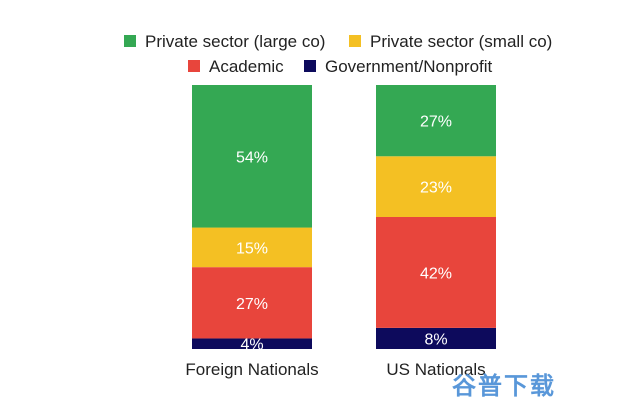  I want to click on data-label-foreign-nationals-government-nonprofit: 4%, so click(251, 345).